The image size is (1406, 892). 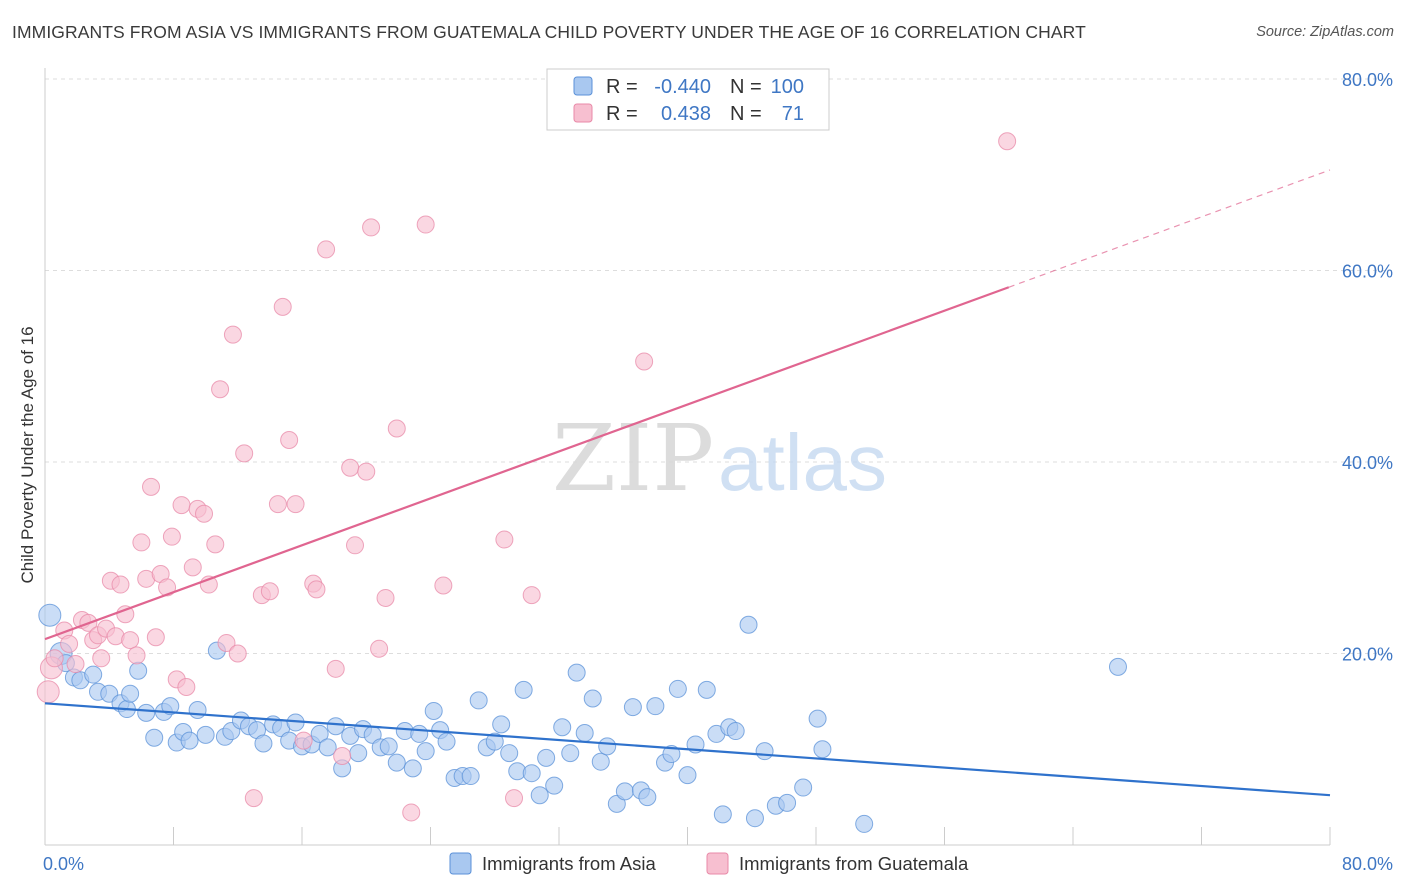 What do you see at coordinates (687, 749) in the screenshot?
I see `trend-line-asia` at bounding box center [687, 749].